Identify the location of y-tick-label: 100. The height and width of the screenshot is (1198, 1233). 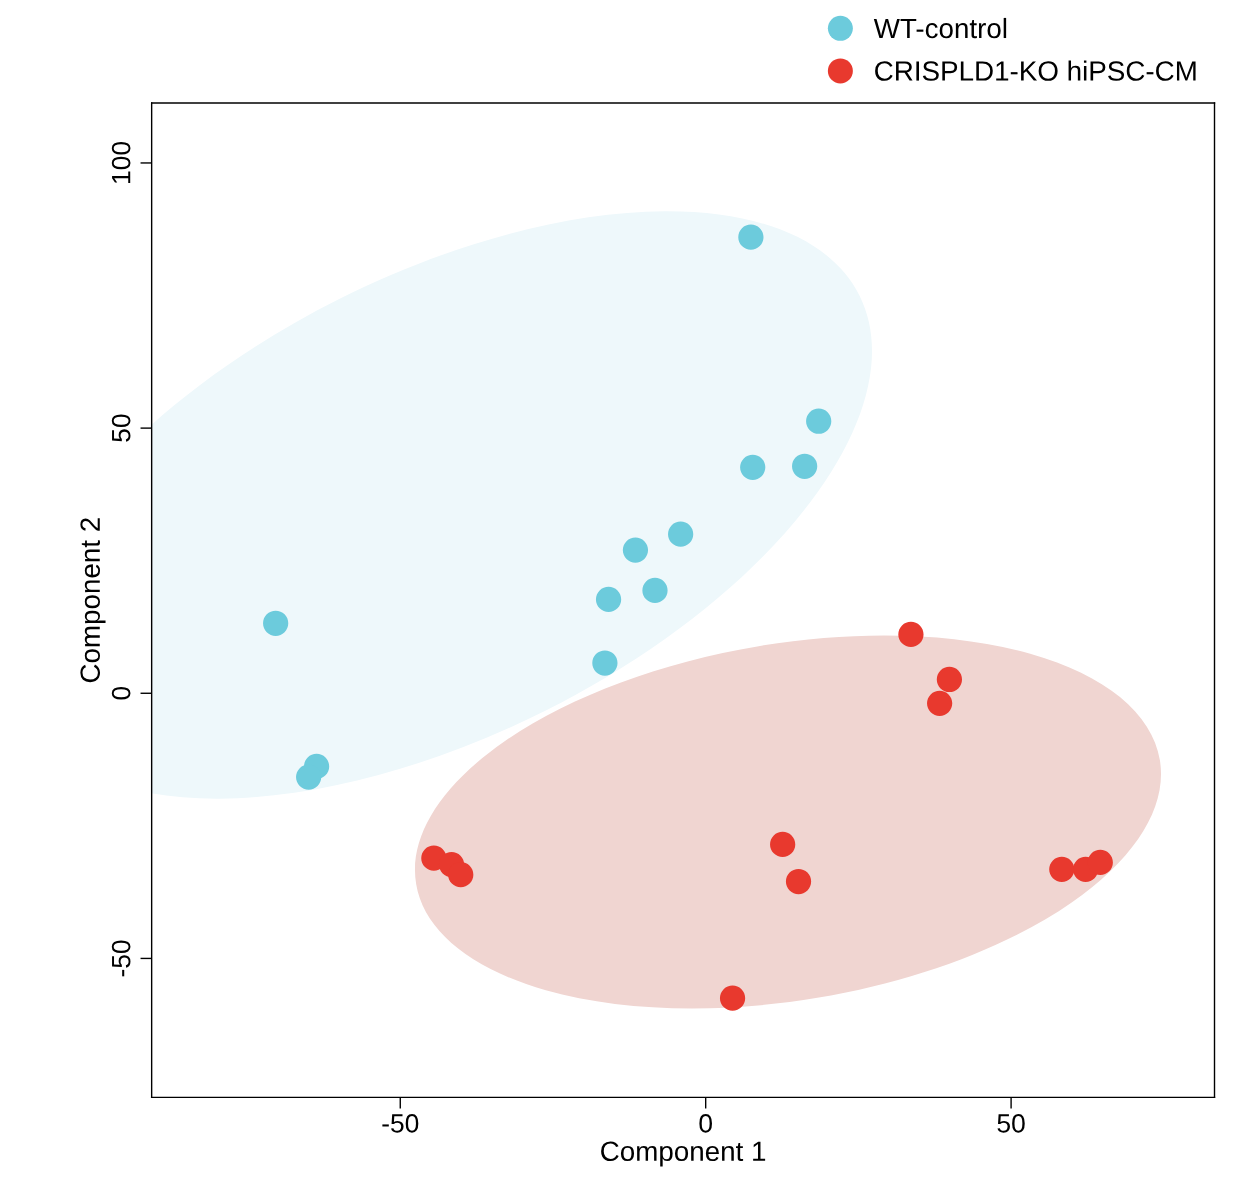
(121, 162).